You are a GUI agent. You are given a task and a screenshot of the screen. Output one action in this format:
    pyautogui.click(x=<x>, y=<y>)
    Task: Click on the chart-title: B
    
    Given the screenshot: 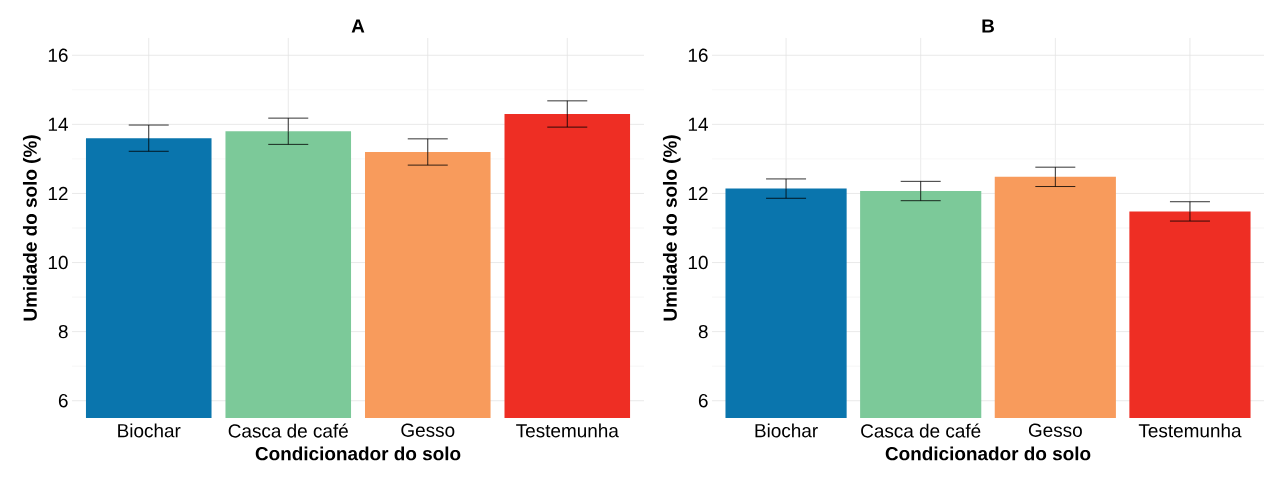 What is the action you would take?
    pyautogui.click(x=988, y=26)
    